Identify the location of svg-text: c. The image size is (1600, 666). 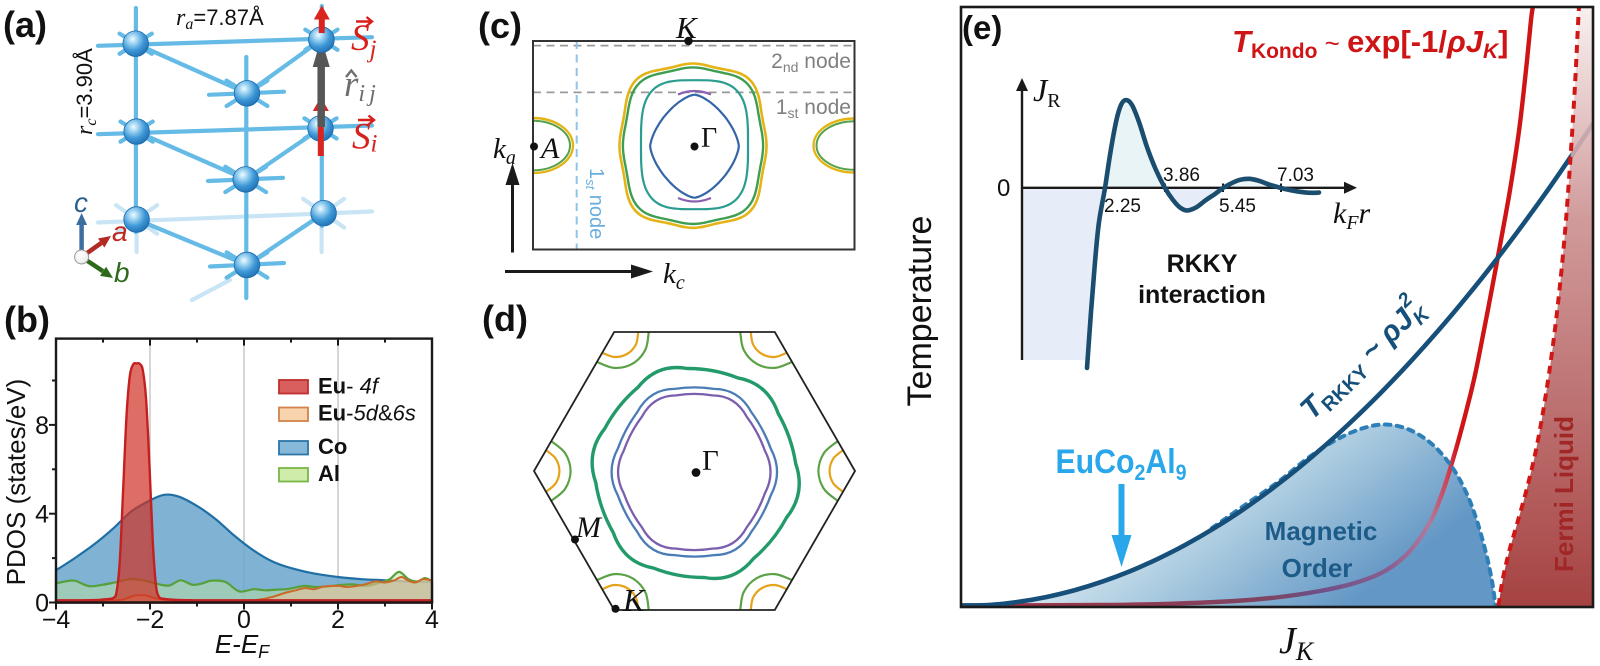
(81, 202).